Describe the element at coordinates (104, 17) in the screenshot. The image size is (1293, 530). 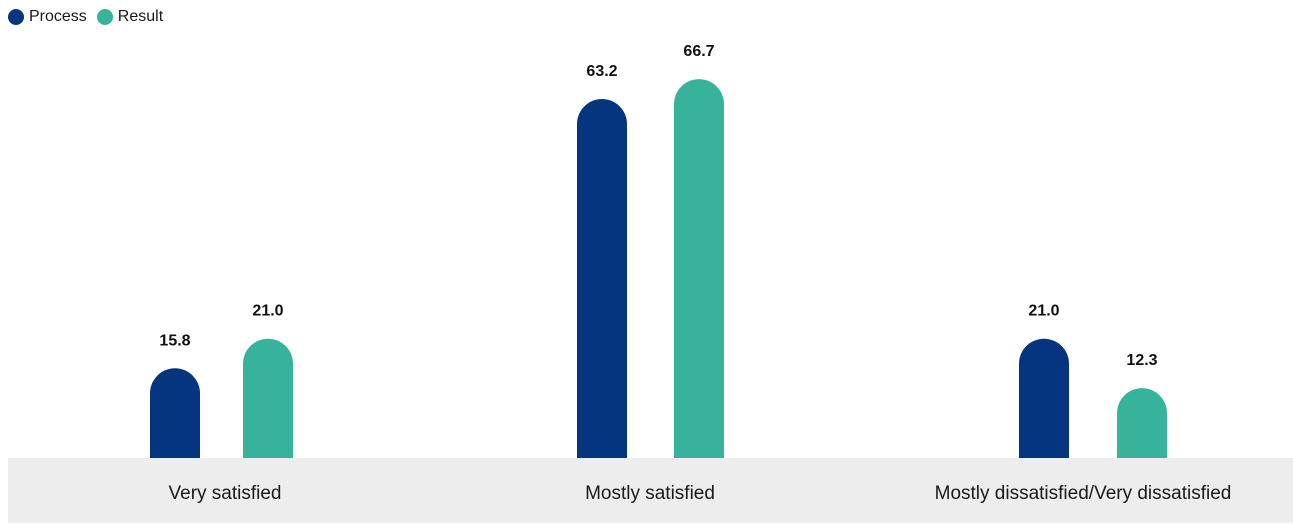
I see `legend-swatch-result` at that location.